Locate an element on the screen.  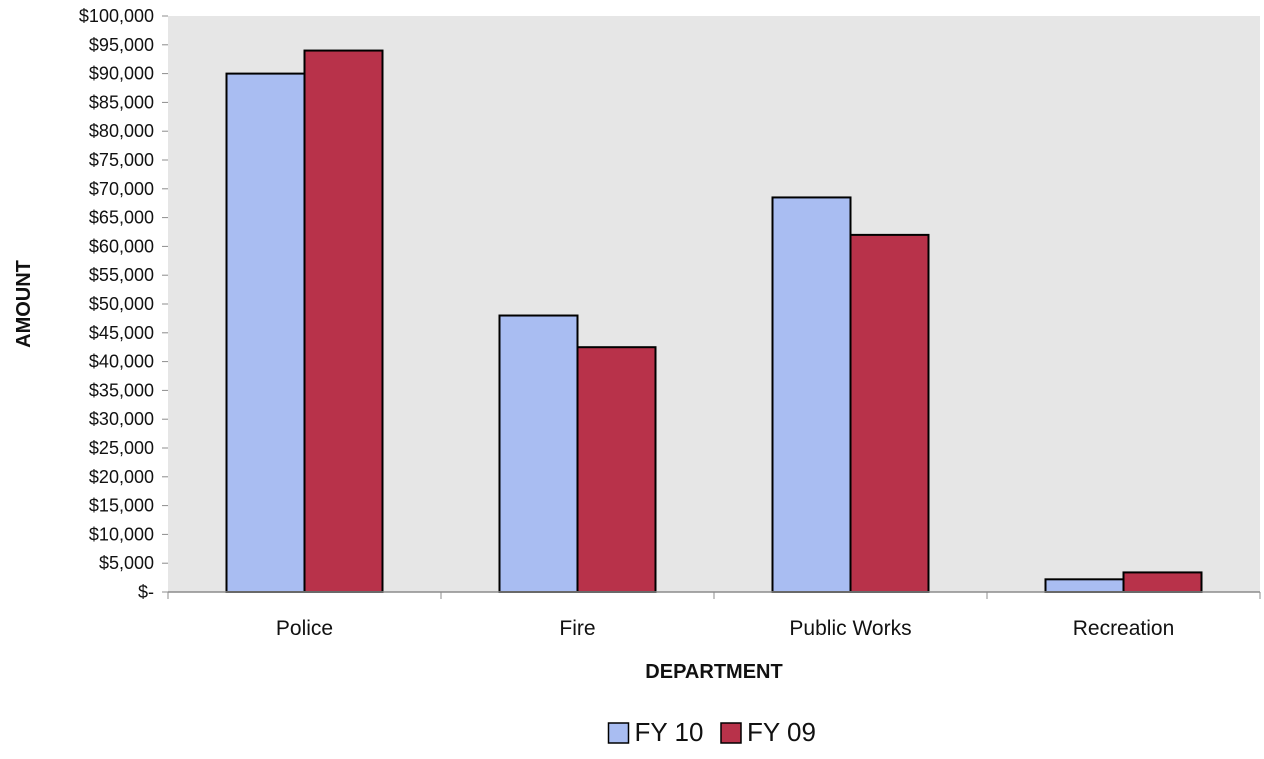
y-tick-label: $25,000 is located at coordinates (121, 448).